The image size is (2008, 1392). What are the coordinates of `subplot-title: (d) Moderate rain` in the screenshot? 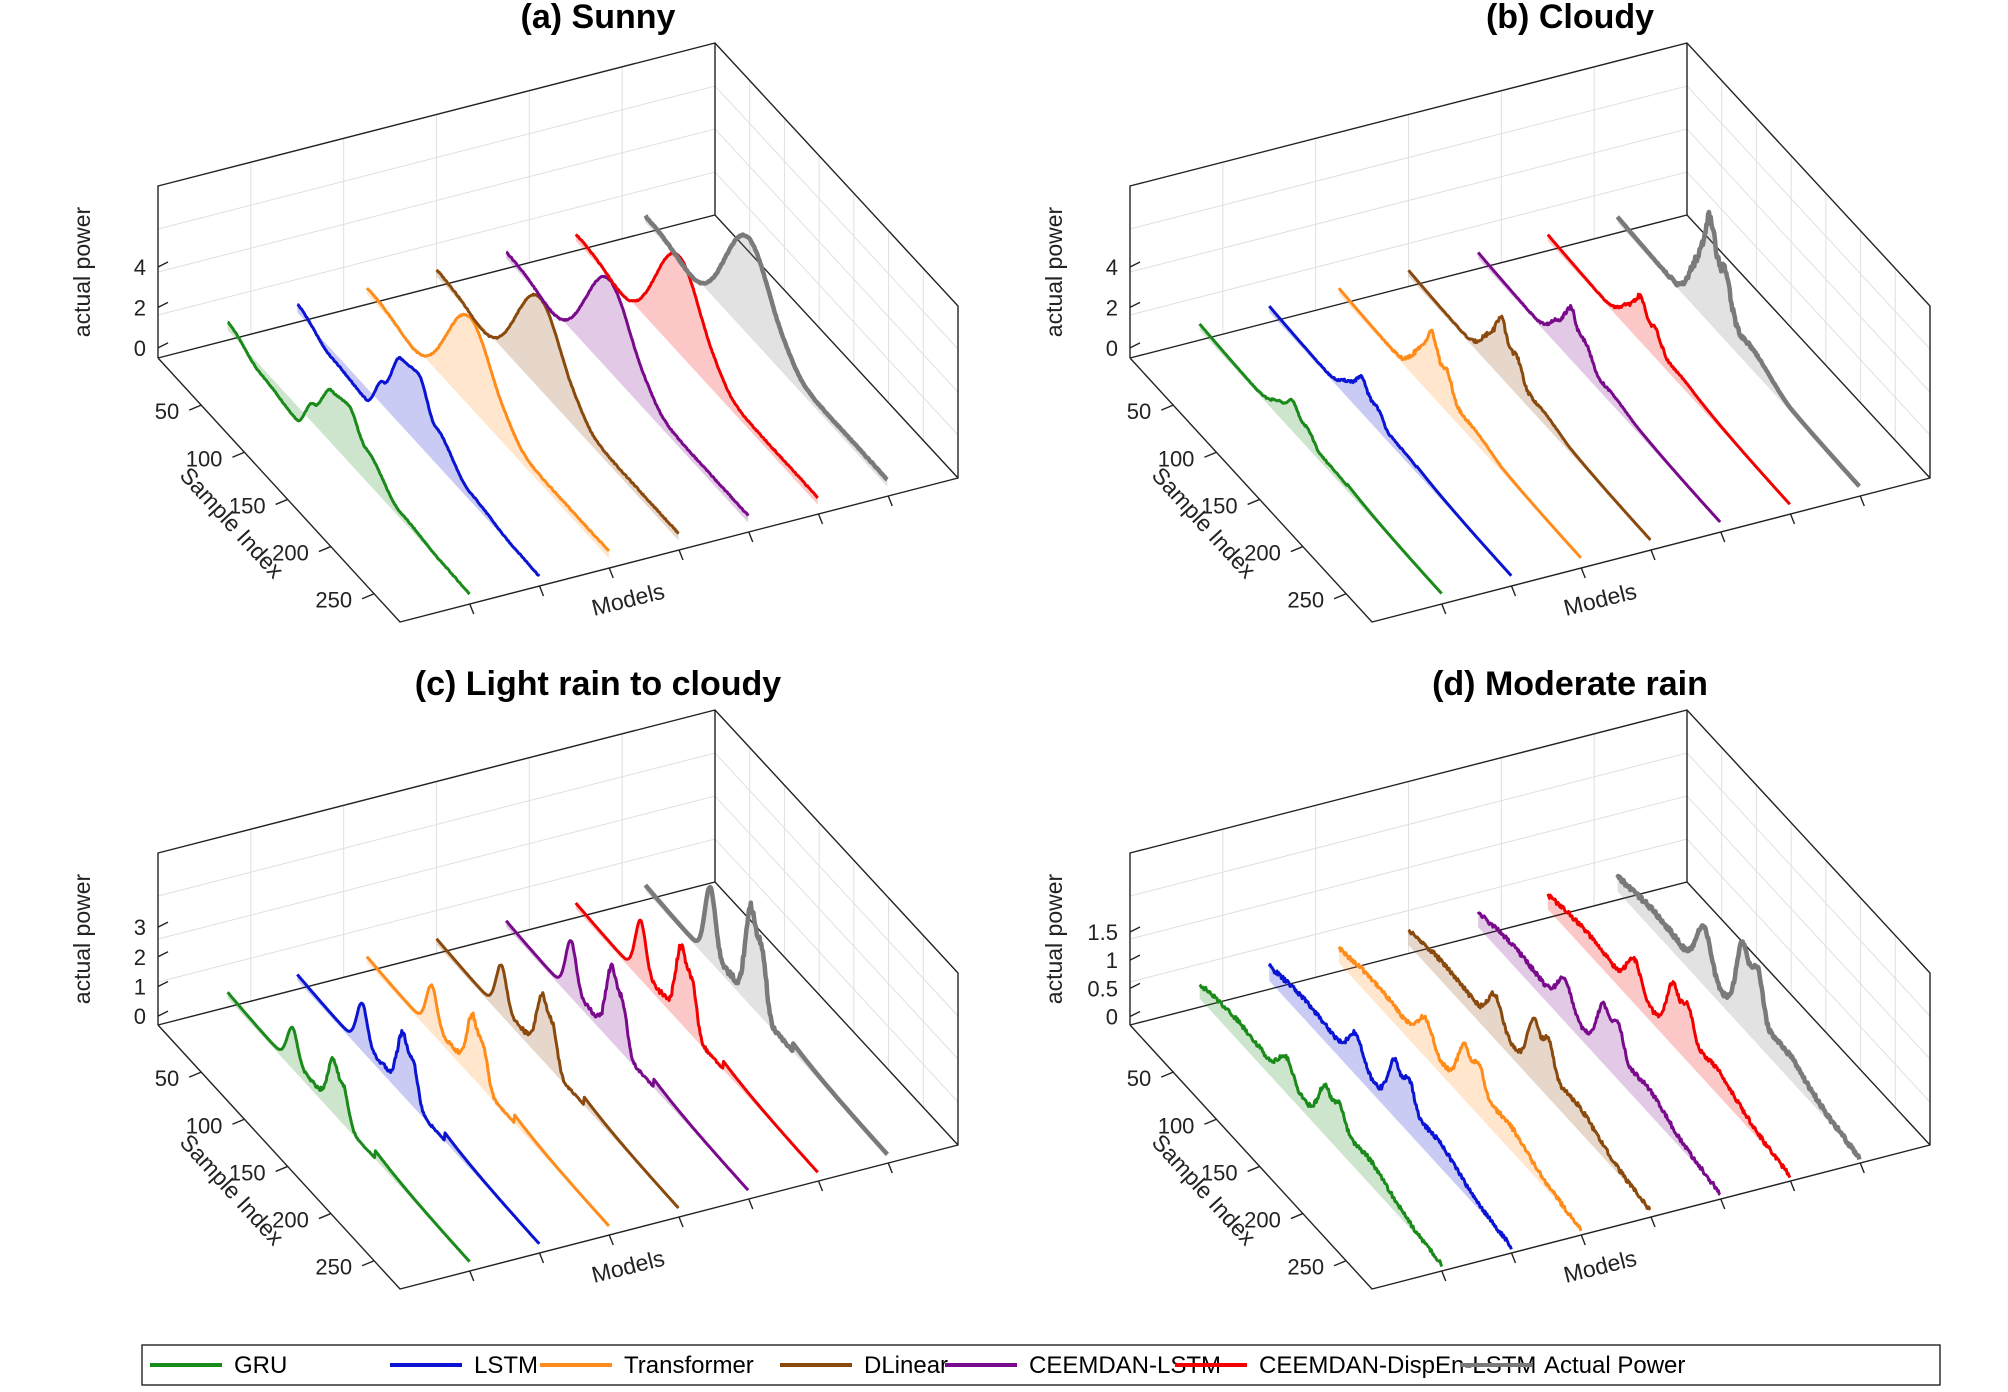 It's located at (1570, 684).